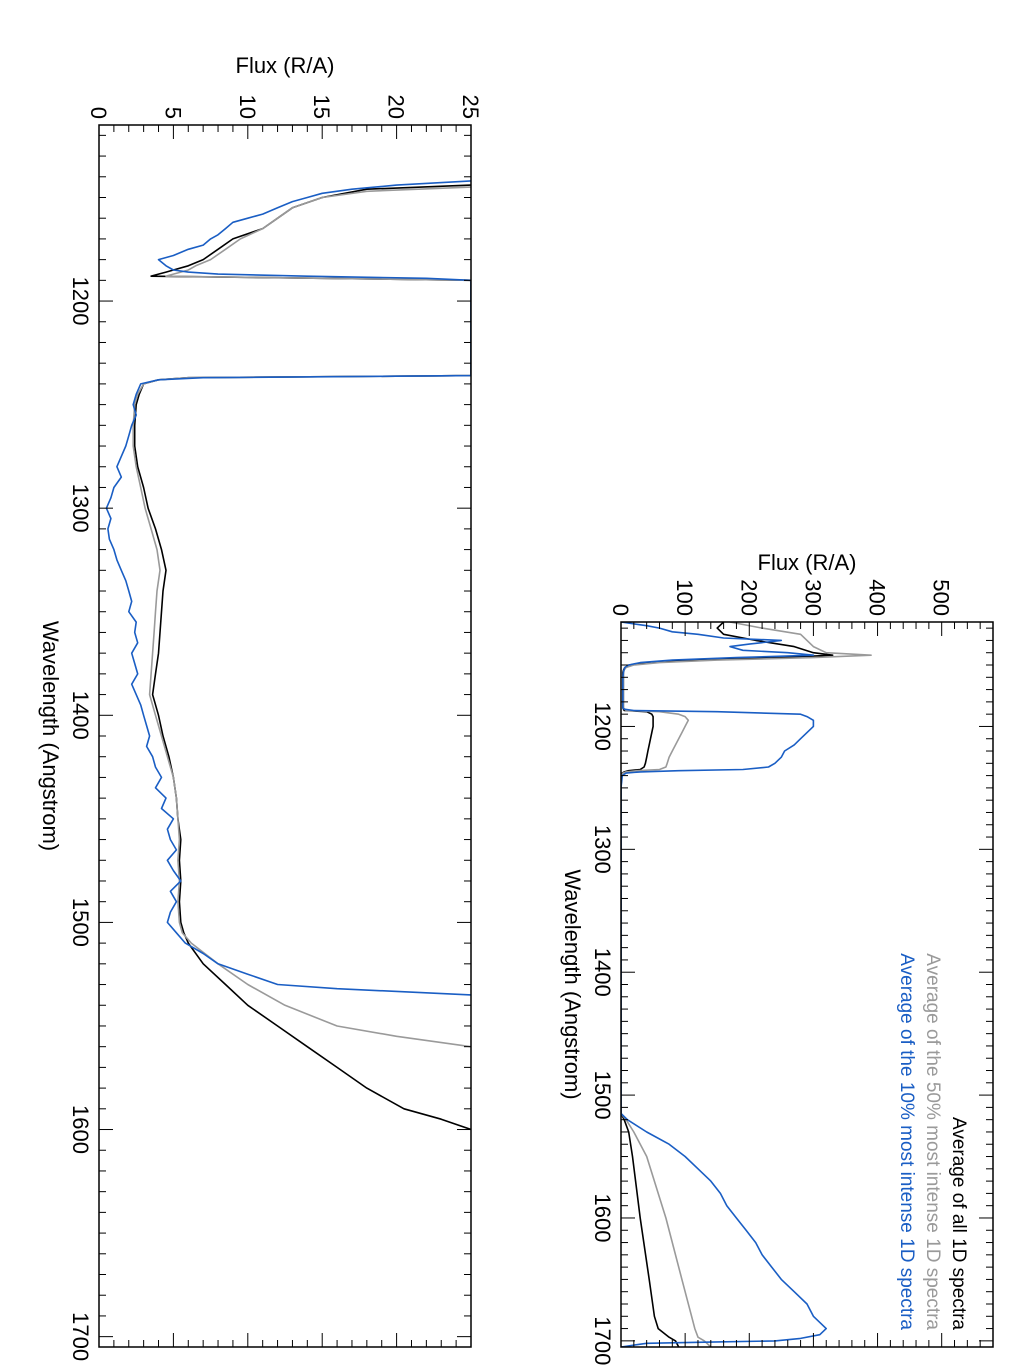  What do you see at coordinates (812, 597) in the screenshot?
I see `top-y-tick-label: 300` at bounding box center [812, 597].